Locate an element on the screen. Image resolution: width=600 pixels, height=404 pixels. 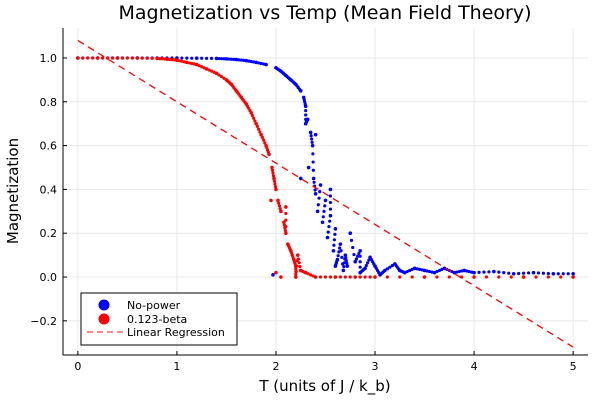
legend-label-beta: 0.123-beta is located at coordinates (157, 319).